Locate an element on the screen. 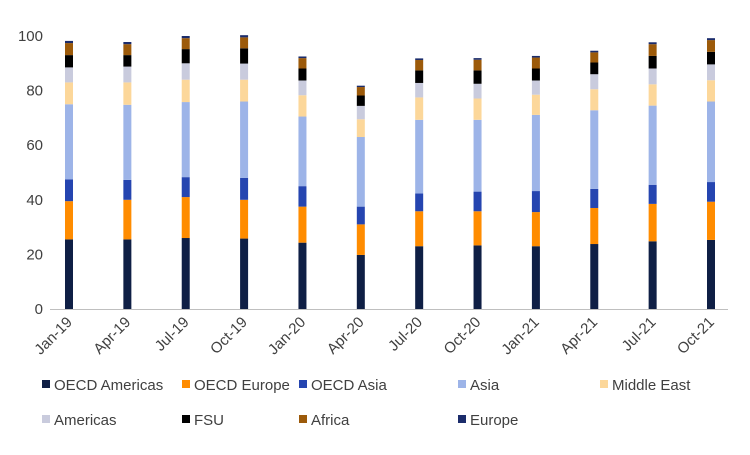 Image resolution: width=750 pixels, height=455 pixels. legend-label: Europe is located at coordinates (494, 420).